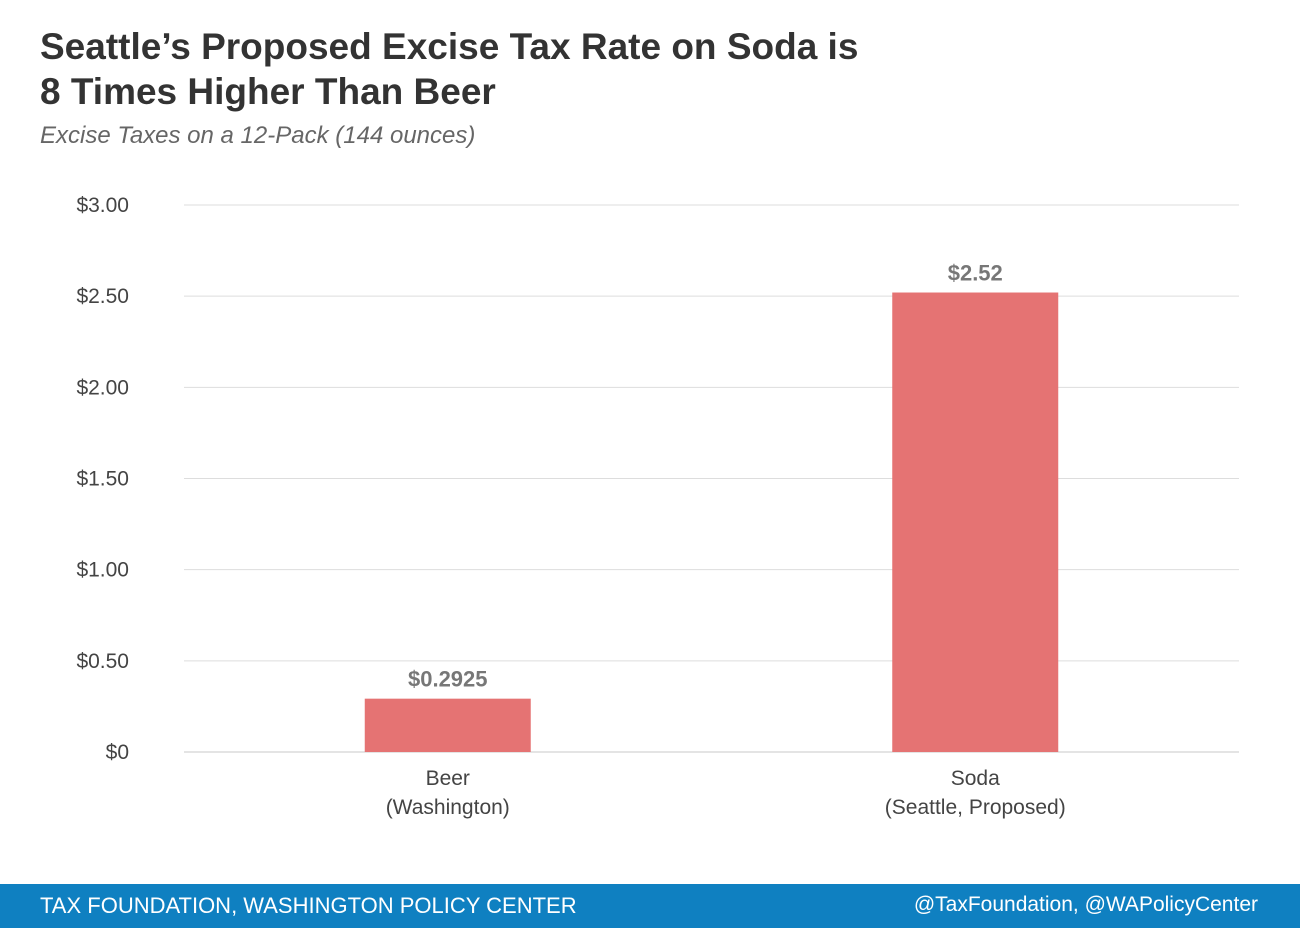 The width and height of the screenshot is (1300, 928). What do you see at coordinates (975, 778) in the screenshot?
I see `category-label: Soda` at bounding box center [975, 778].